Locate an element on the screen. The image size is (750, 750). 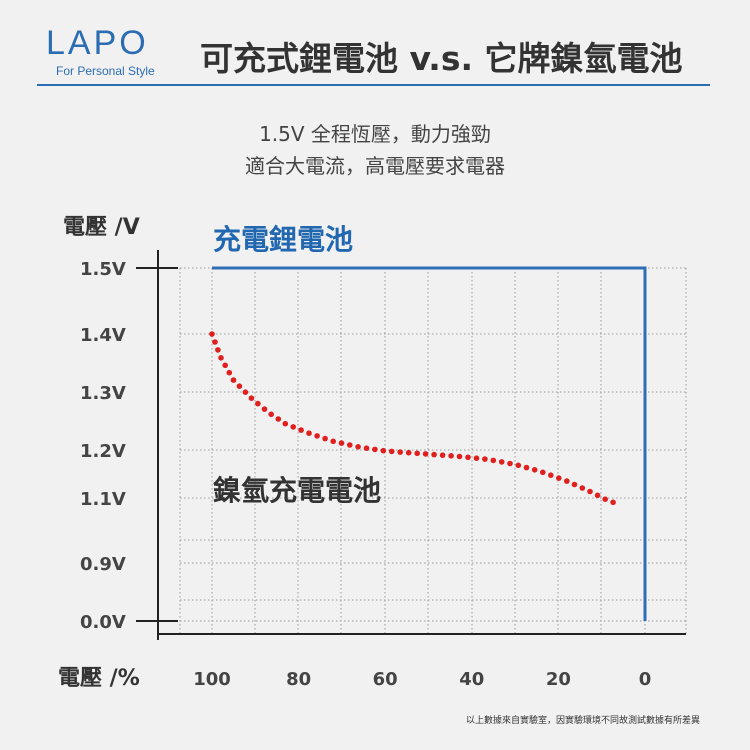
x-tick-label: 40 is located at coordinates (471, 679).